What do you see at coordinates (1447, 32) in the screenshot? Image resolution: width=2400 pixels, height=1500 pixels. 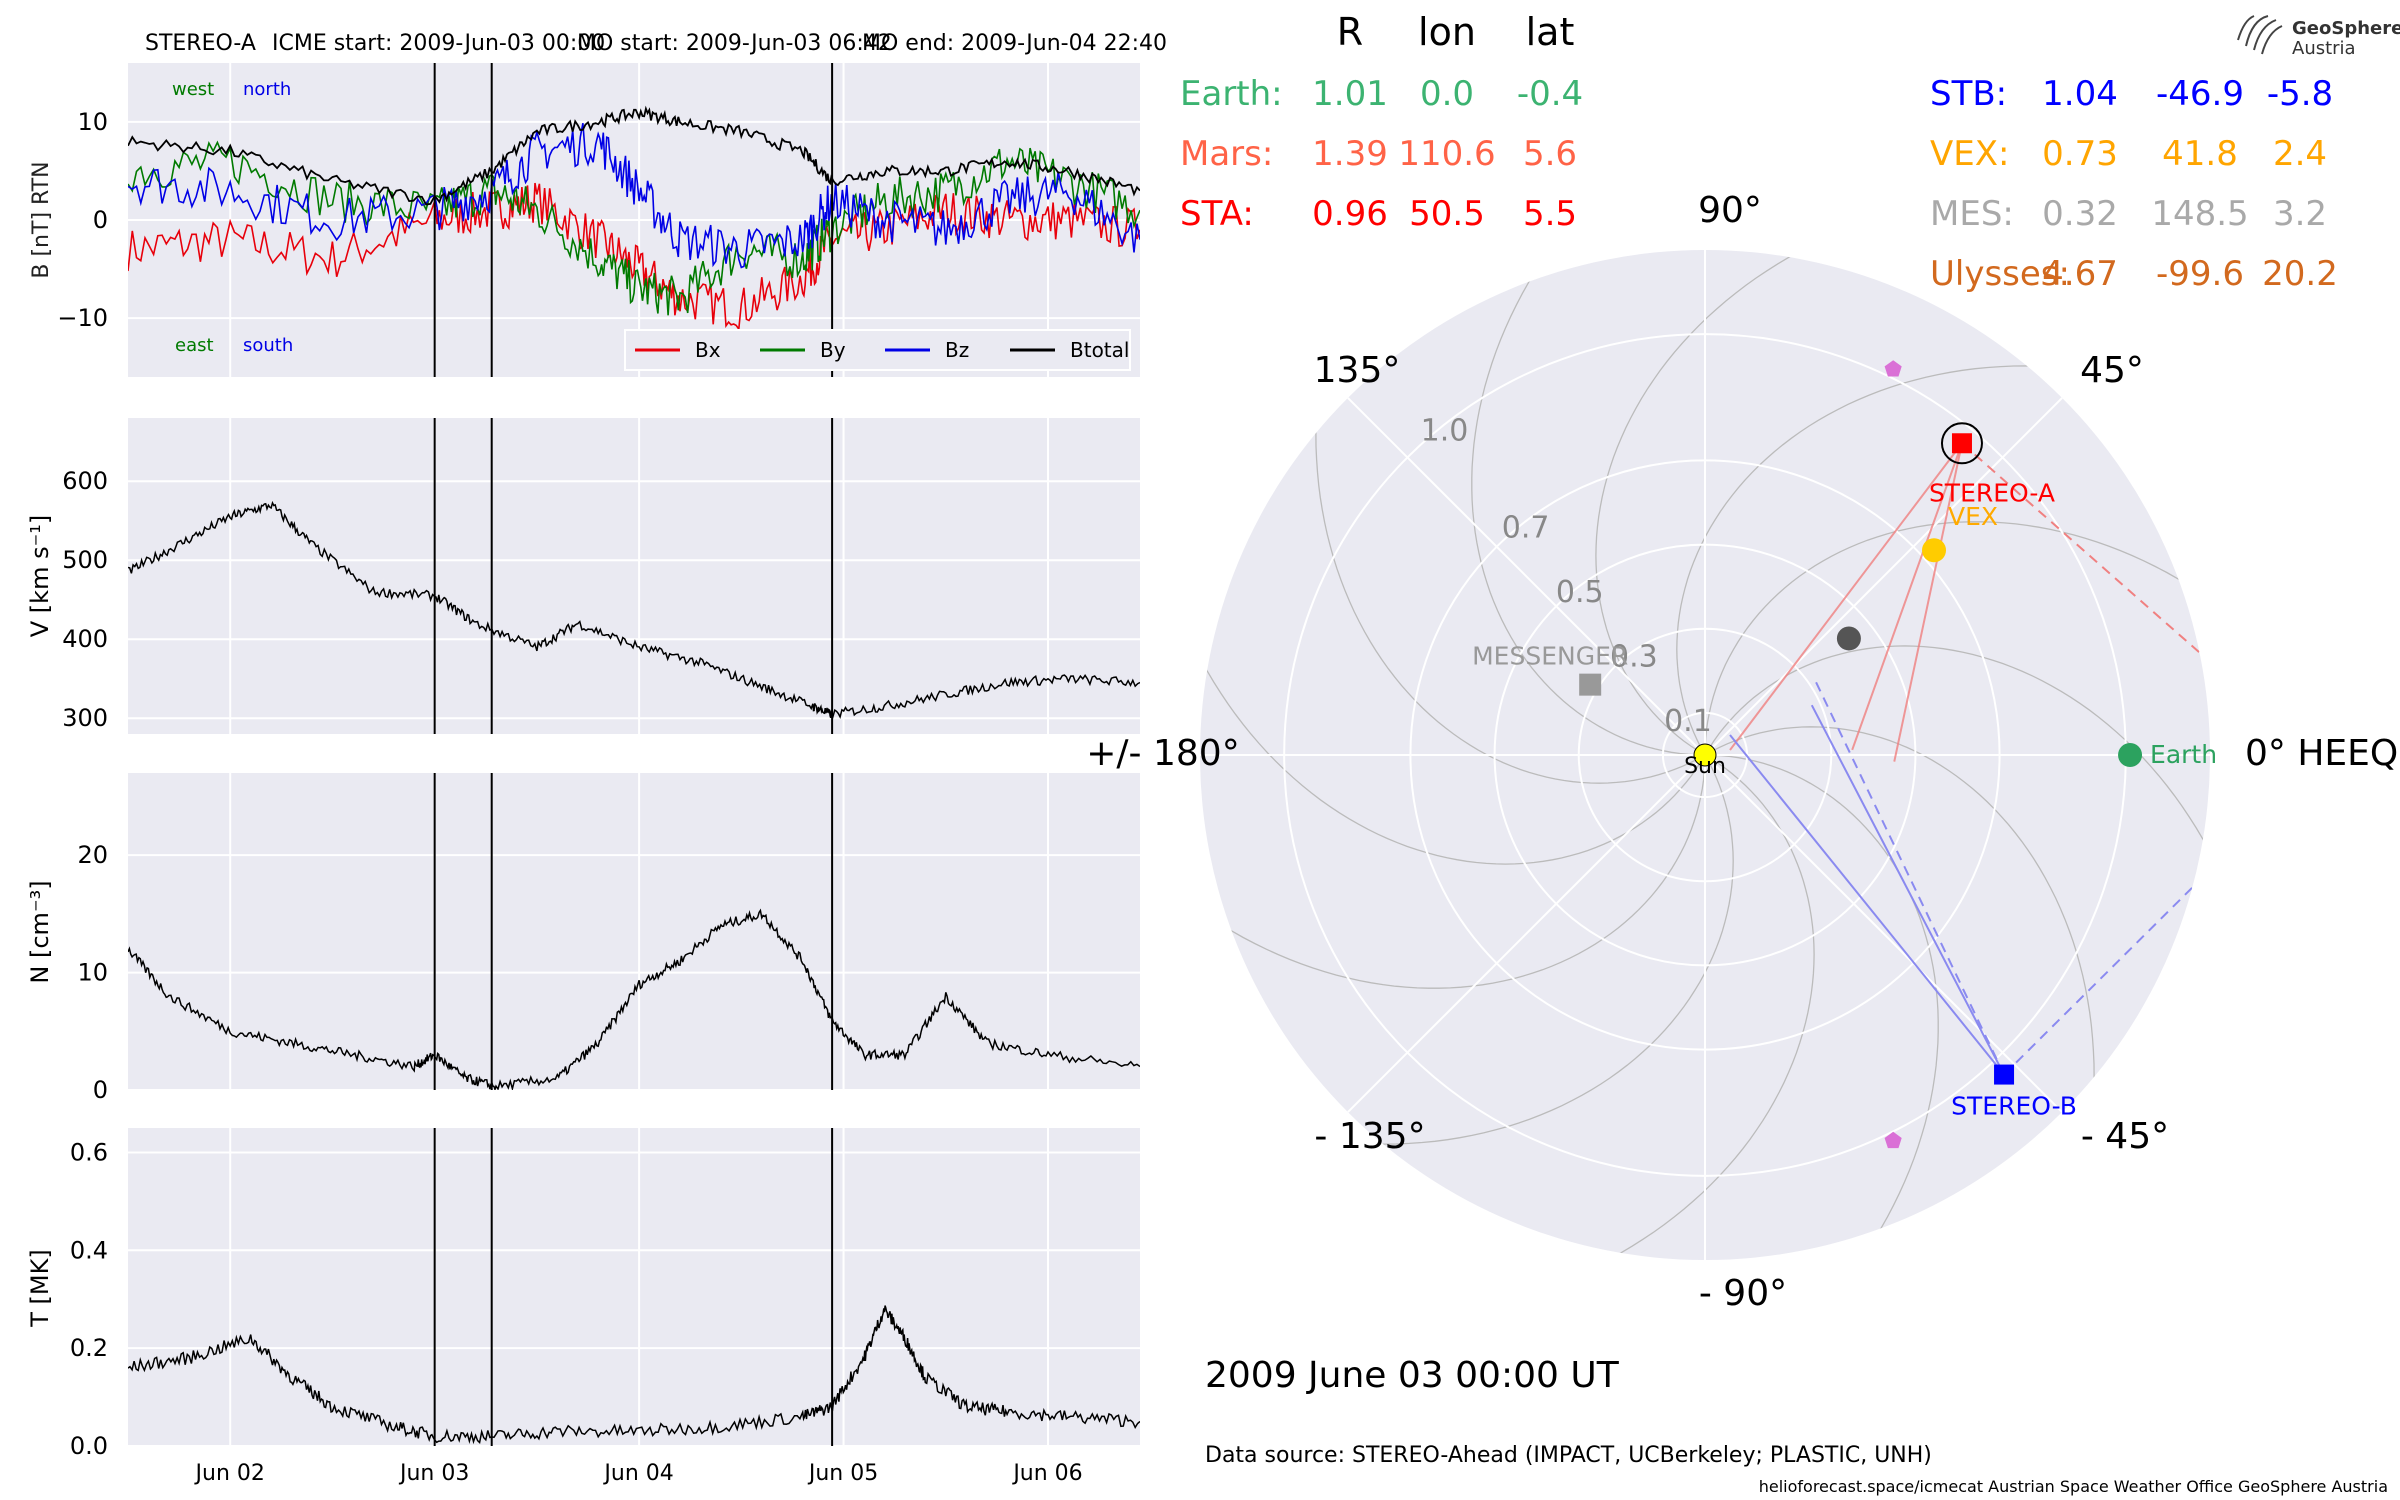 I see `col-lon-header: lon` at bounding box center [1447, 32].